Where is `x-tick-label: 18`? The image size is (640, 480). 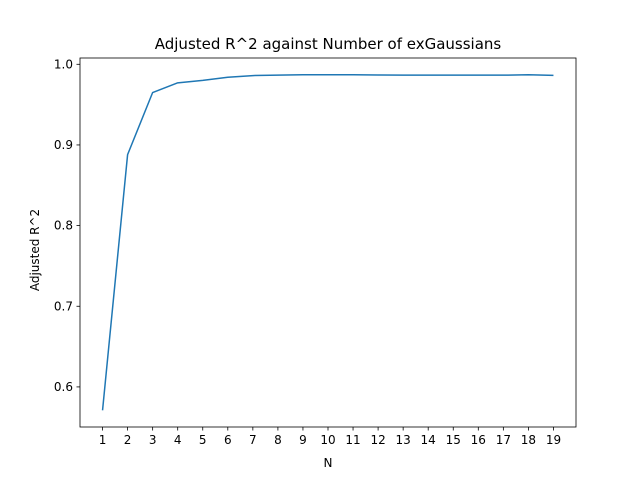
x-tick-label: 18 is located at coordinates (528, 440).